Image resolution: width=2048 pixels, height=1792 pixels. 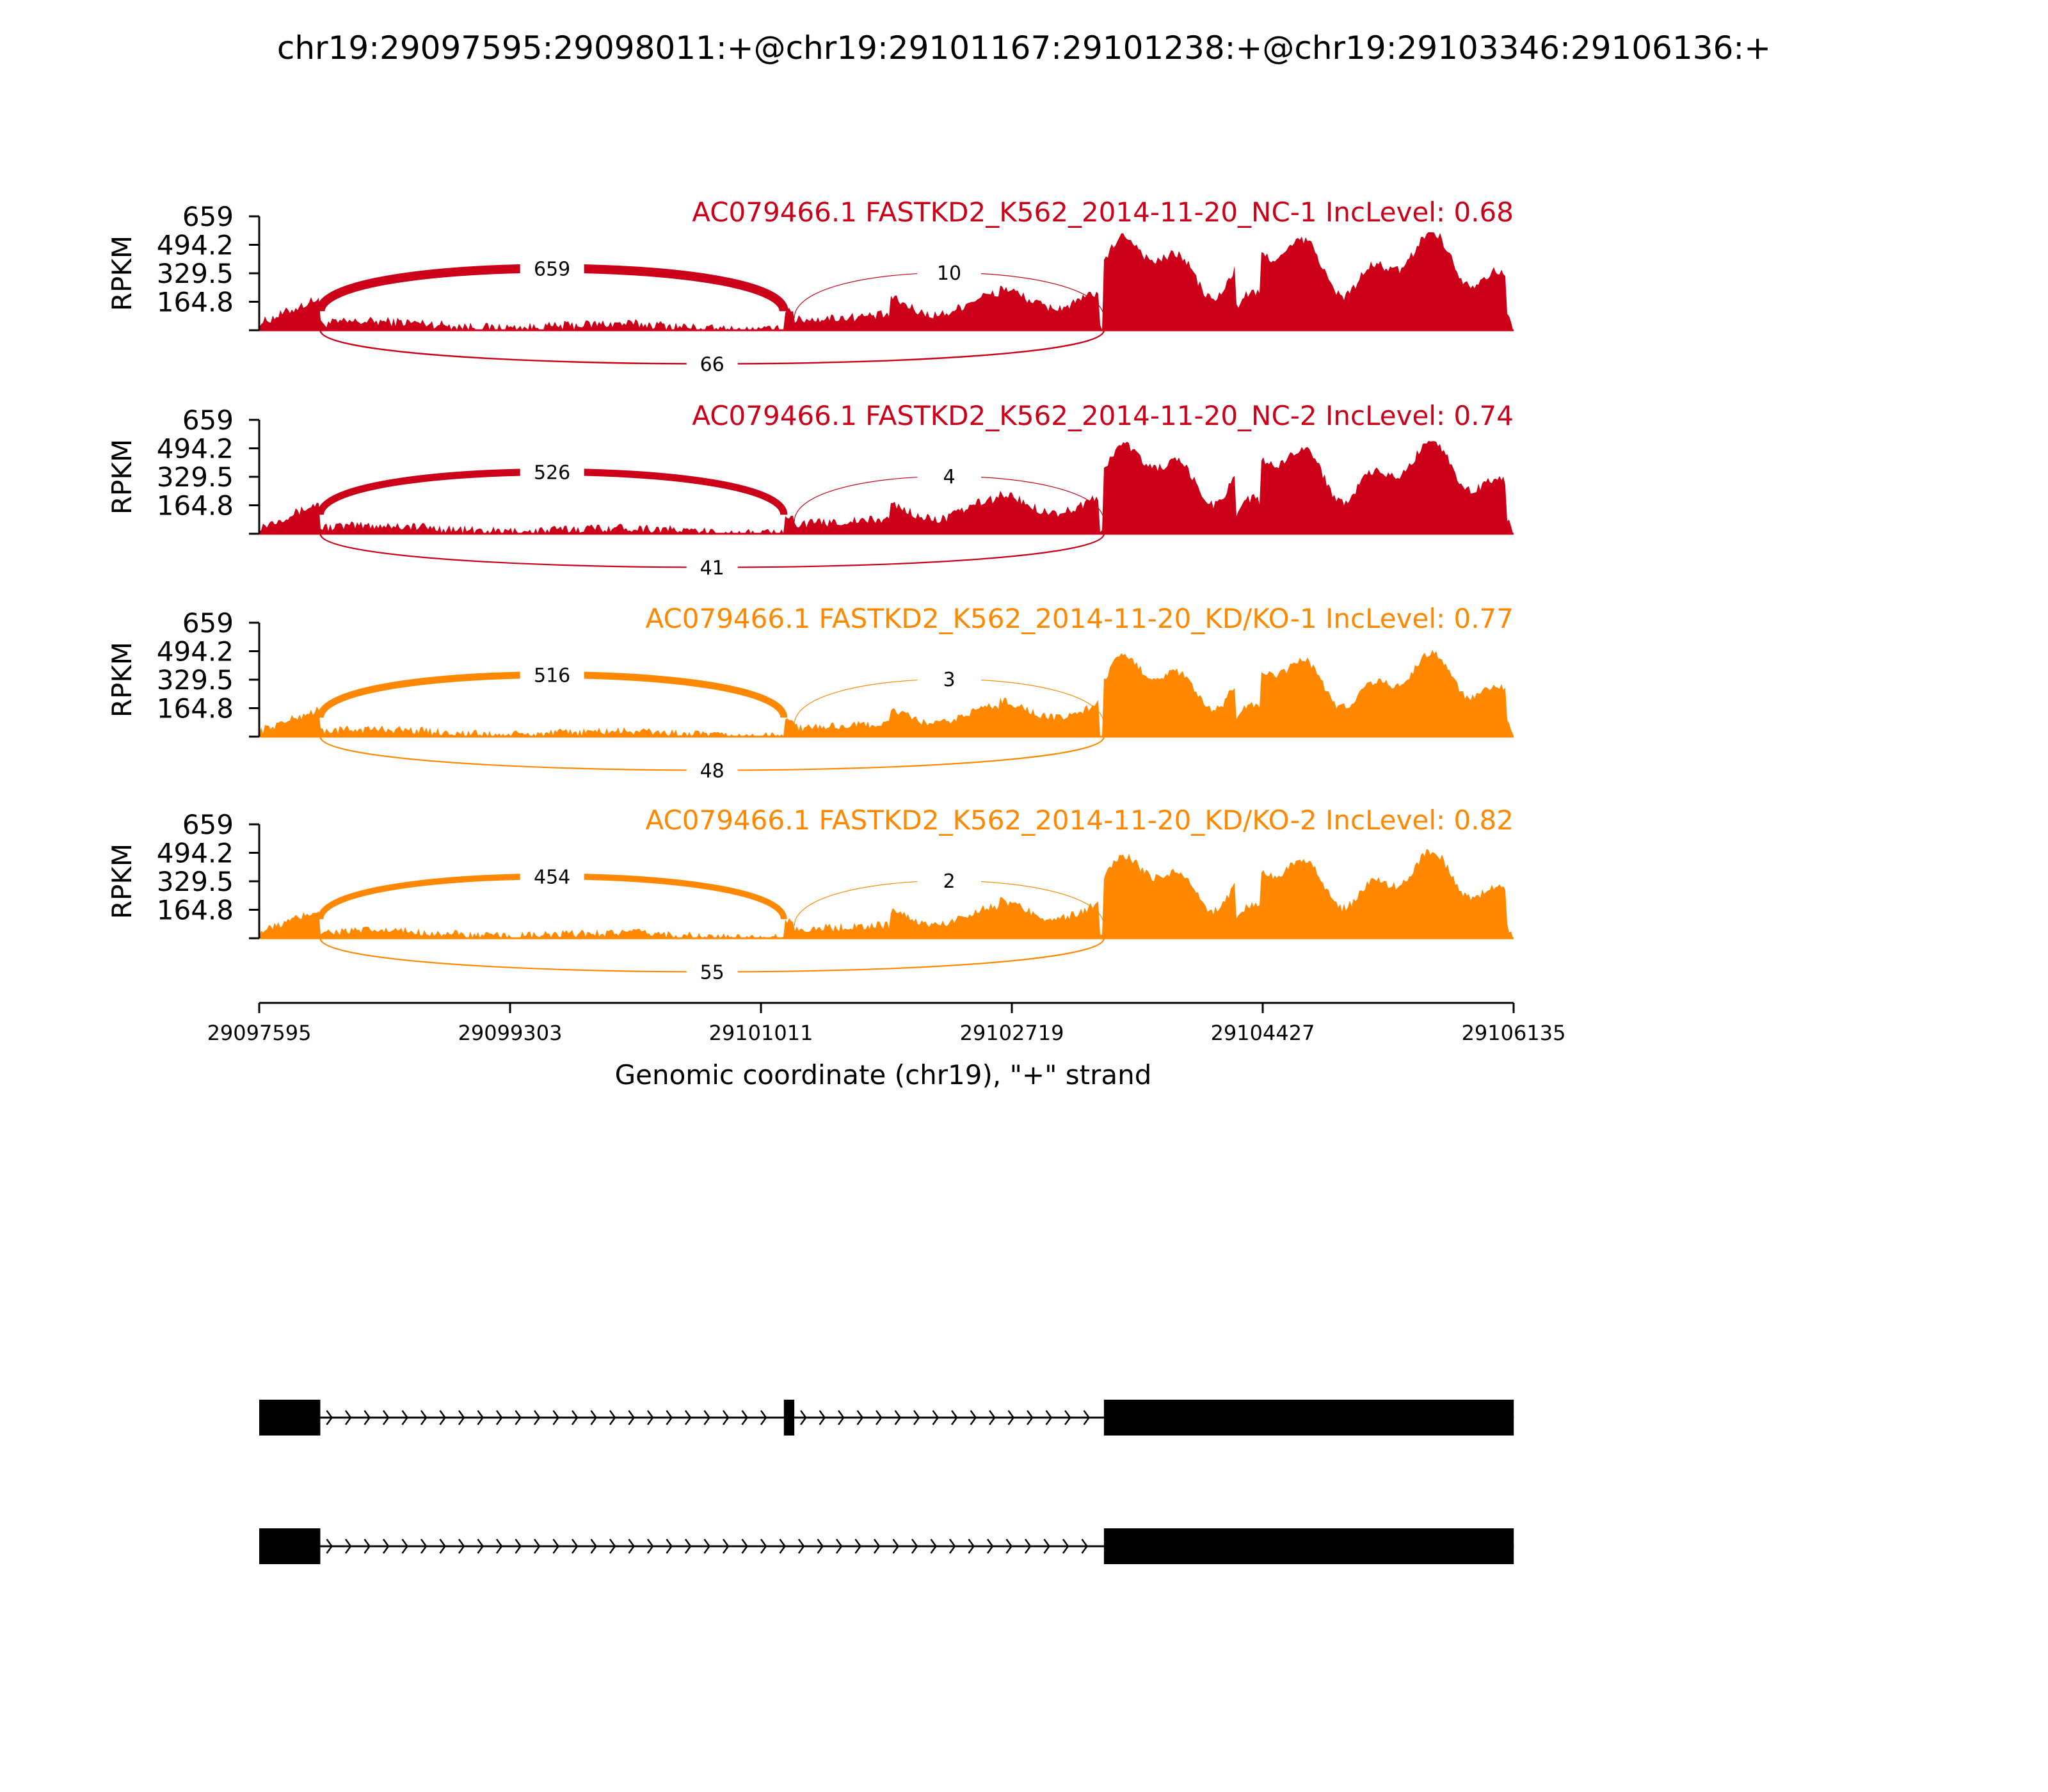 What do you see at coordinates (949, 680) in the screenshot?
I see `junction-exon2-exon3-count: 3` at bounding box center [949, 680].